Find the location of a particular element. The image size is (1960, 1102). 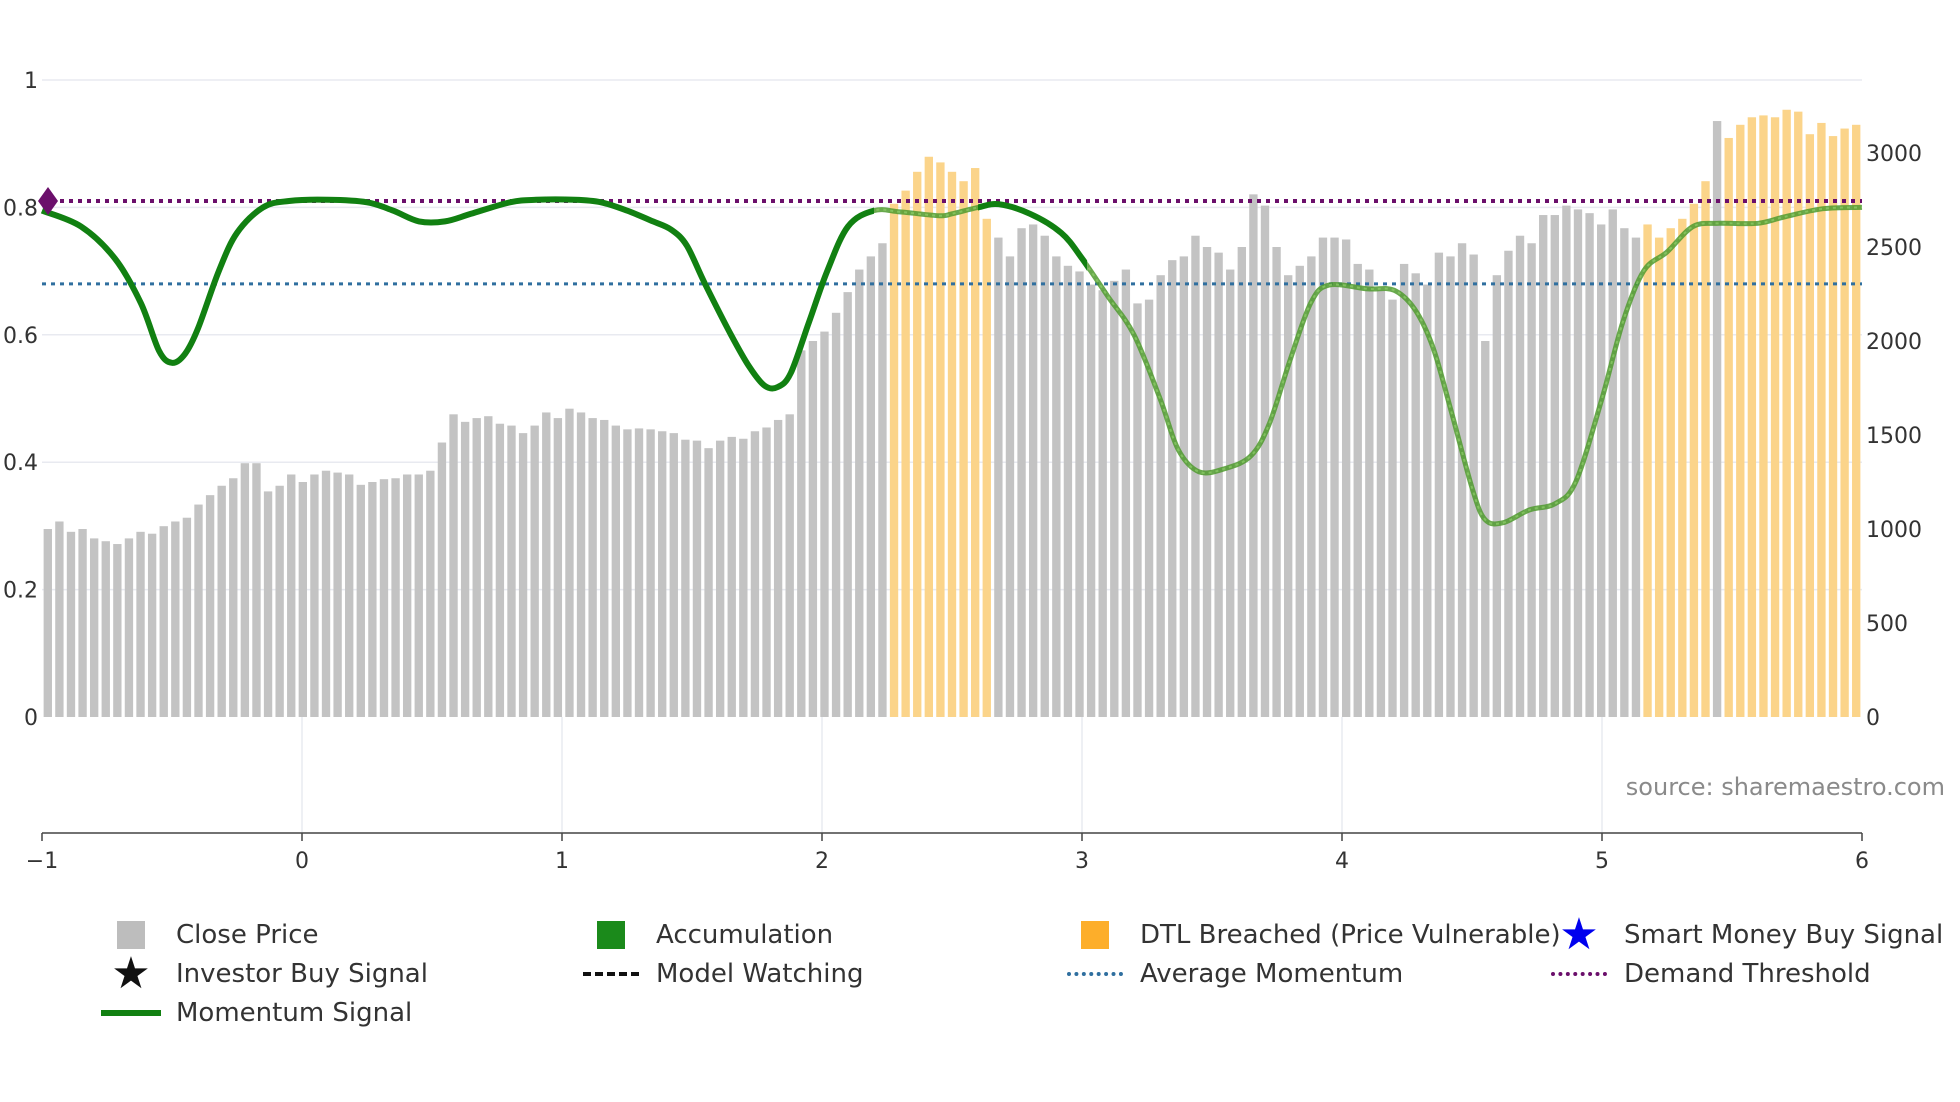

dotted-line-blue-icon is located at coordinates (1095, 974).